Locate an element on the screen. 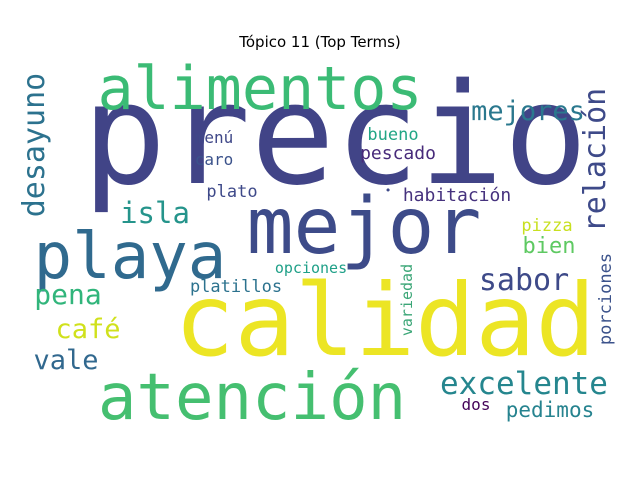 The height and width of the screenshot is (480, 640). word-mejor: mejor is located at coordinates (364, 227).